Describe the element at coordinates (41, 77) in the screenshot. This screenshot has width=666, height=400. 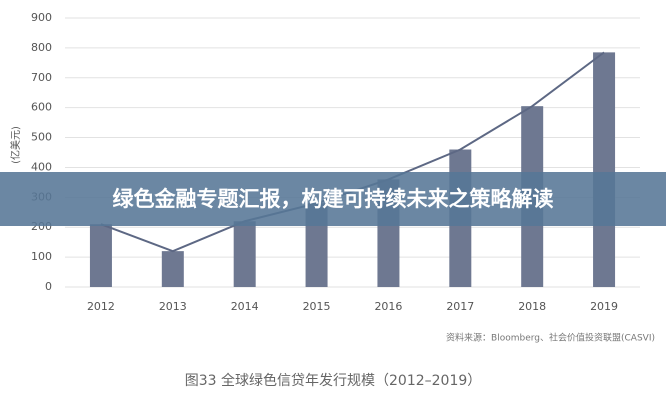
I see `y-tick-label: 700` at that location.